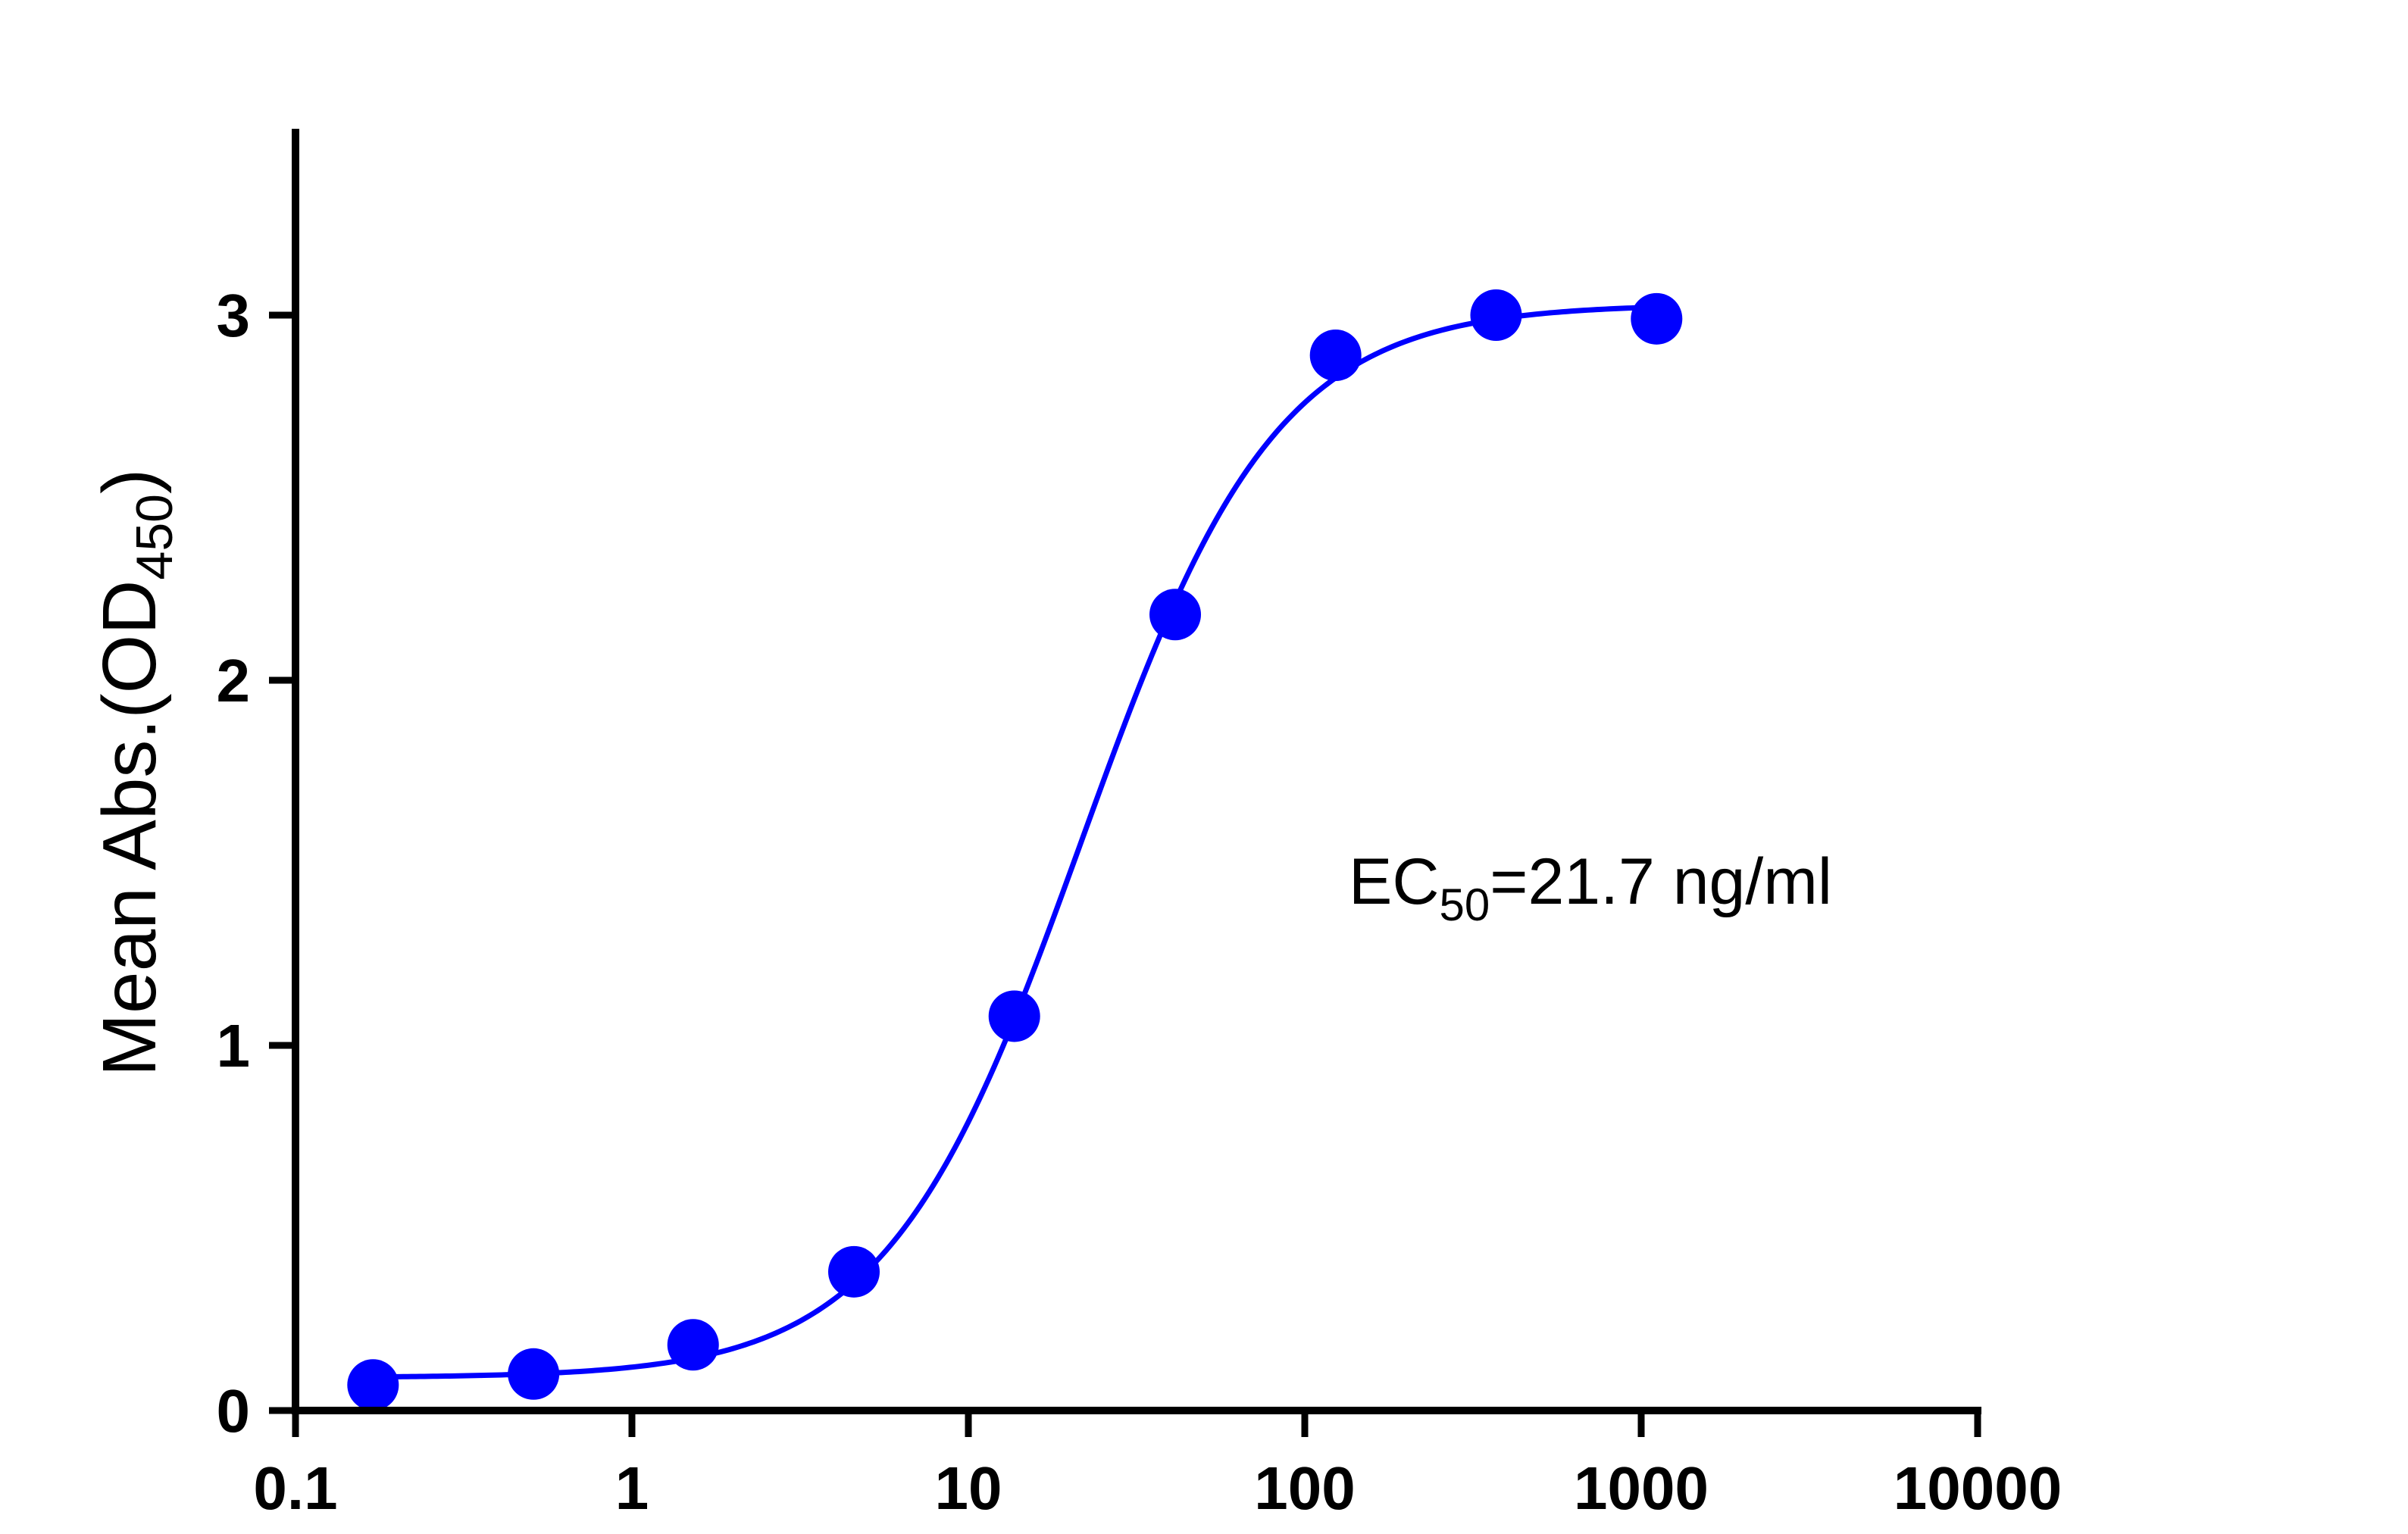 The image size is (2408, 1534). Describe the element at coordinates (295, 1488) in the screenshot. I see `x-tick-label: 0.1` at that location.